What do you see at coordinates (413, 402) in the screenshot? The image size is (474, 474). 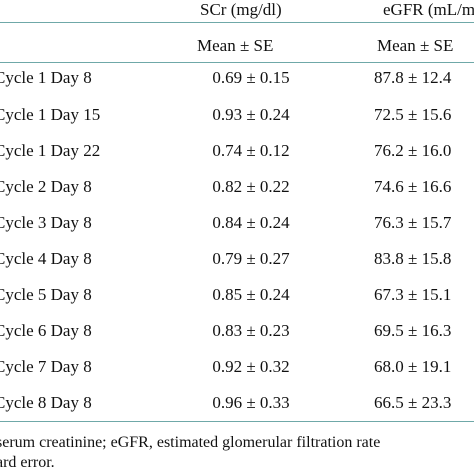 I see `egfr-value: 66.5 ± 23.3` at bounding box center [413, 402].